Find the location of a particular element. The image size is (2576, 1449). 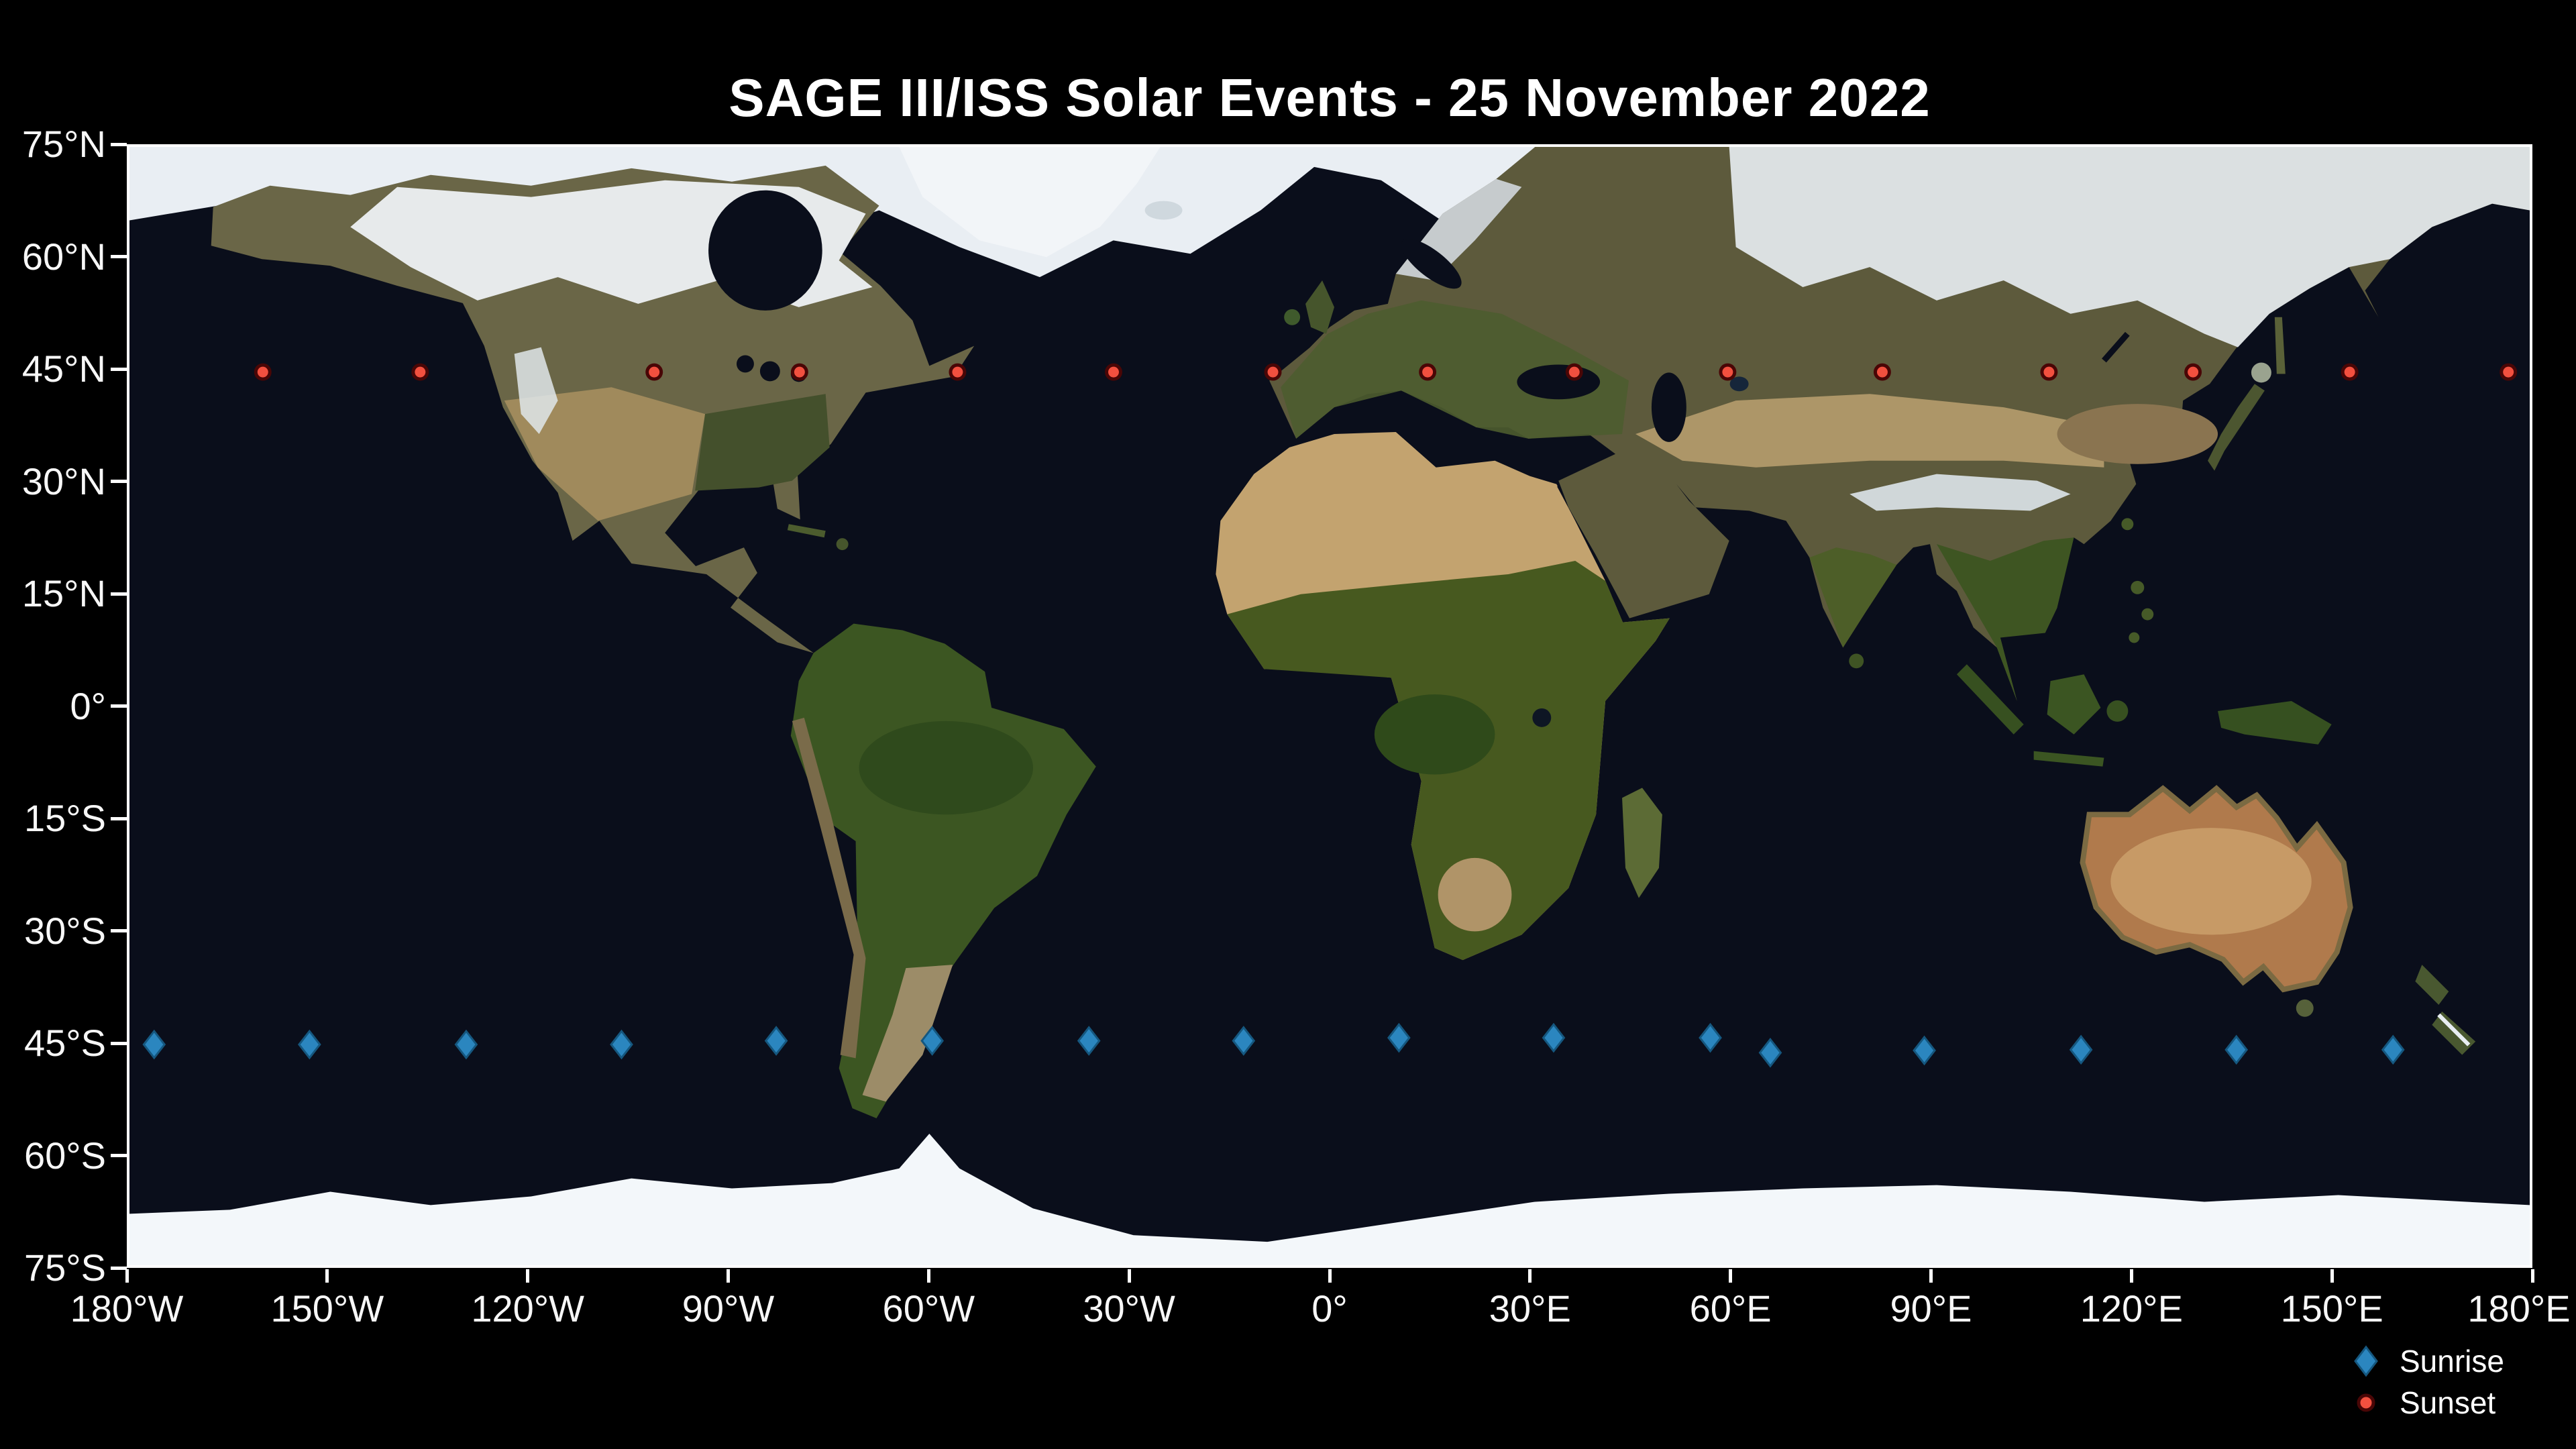

great-lake is located at coordinates (769, 371).